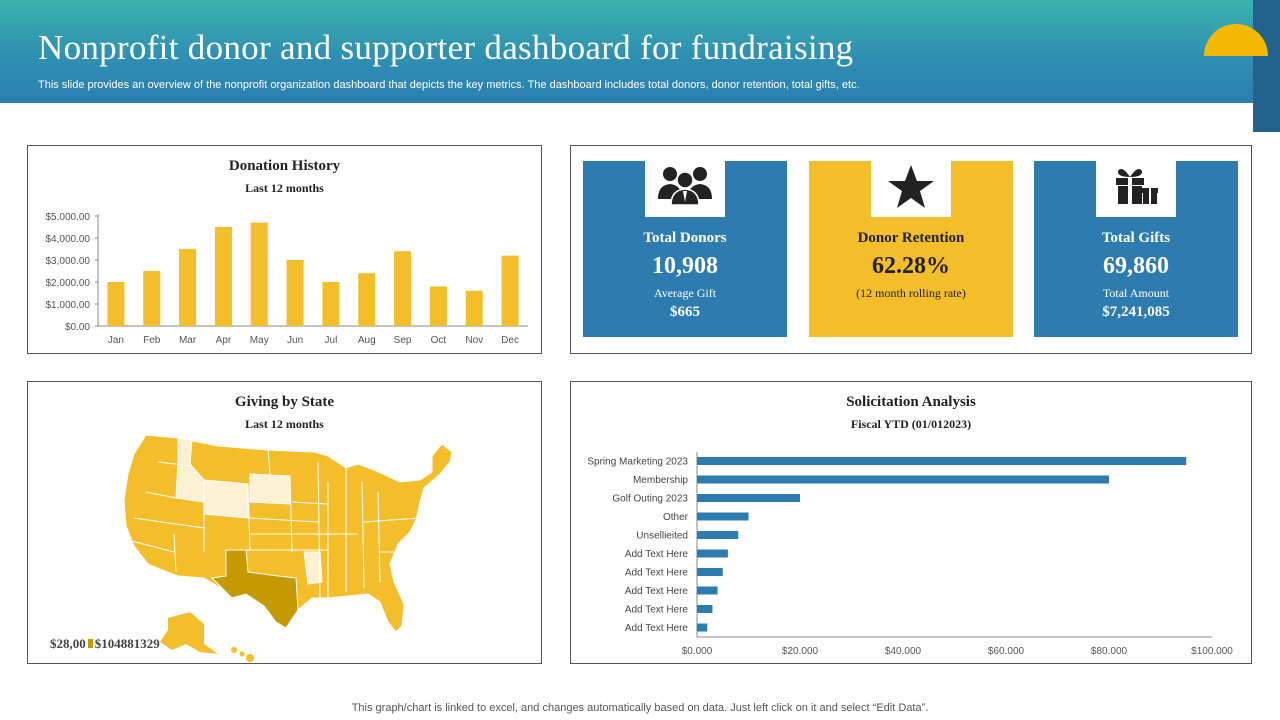 This screenshot has width=1280, height=720. Describe the element at coordinates (367, 340) in the screenshot. I see `x-tick-label: Aug` at that location.